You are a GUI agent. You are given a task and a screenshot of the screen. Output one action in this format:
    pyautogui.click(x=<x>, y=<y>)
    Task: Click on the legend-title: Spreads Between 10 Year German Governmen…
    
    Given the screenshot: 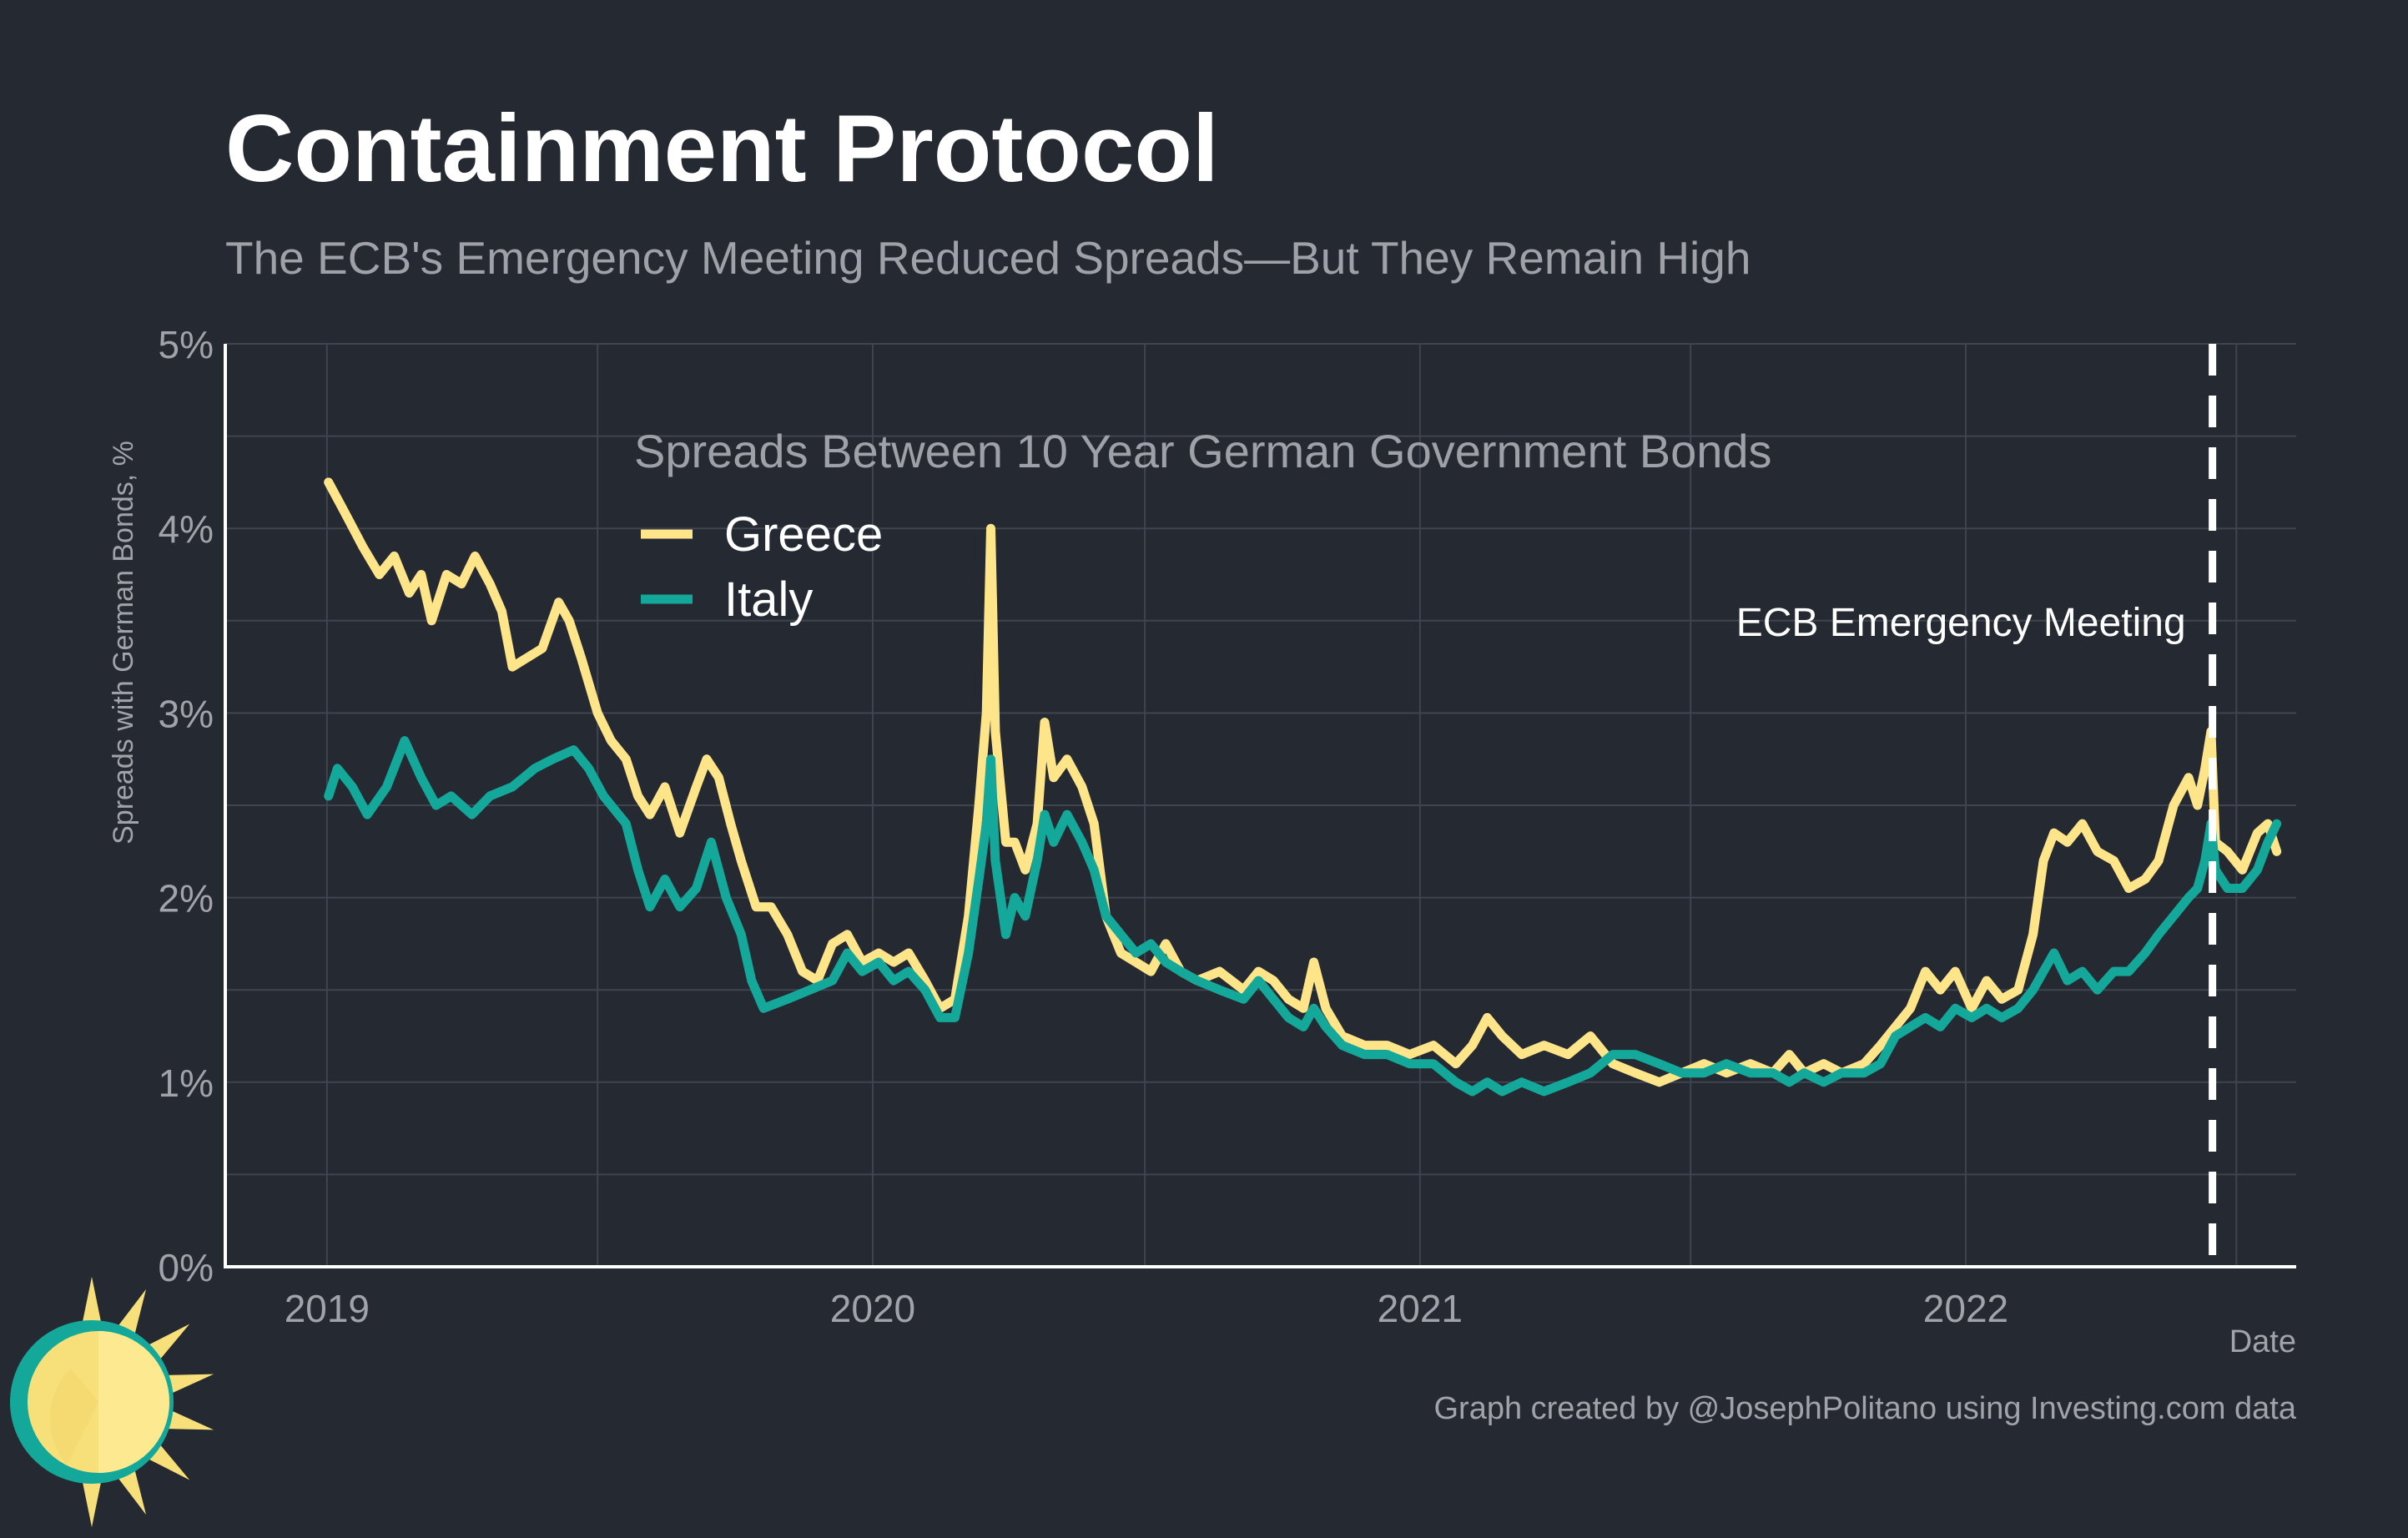 What is the action you would take?
    pyautogui.click(x=1203, y=451)
    